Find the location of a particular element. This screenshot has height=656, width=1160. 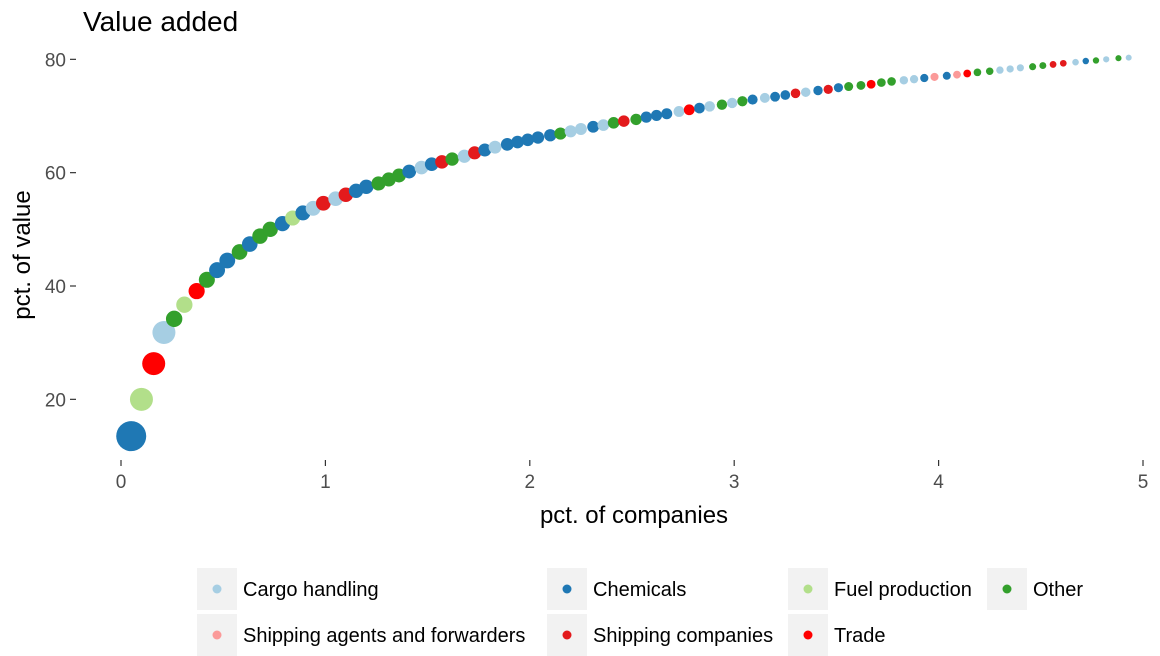

y-tick-label: 40 is located at coordinates (55, 287).